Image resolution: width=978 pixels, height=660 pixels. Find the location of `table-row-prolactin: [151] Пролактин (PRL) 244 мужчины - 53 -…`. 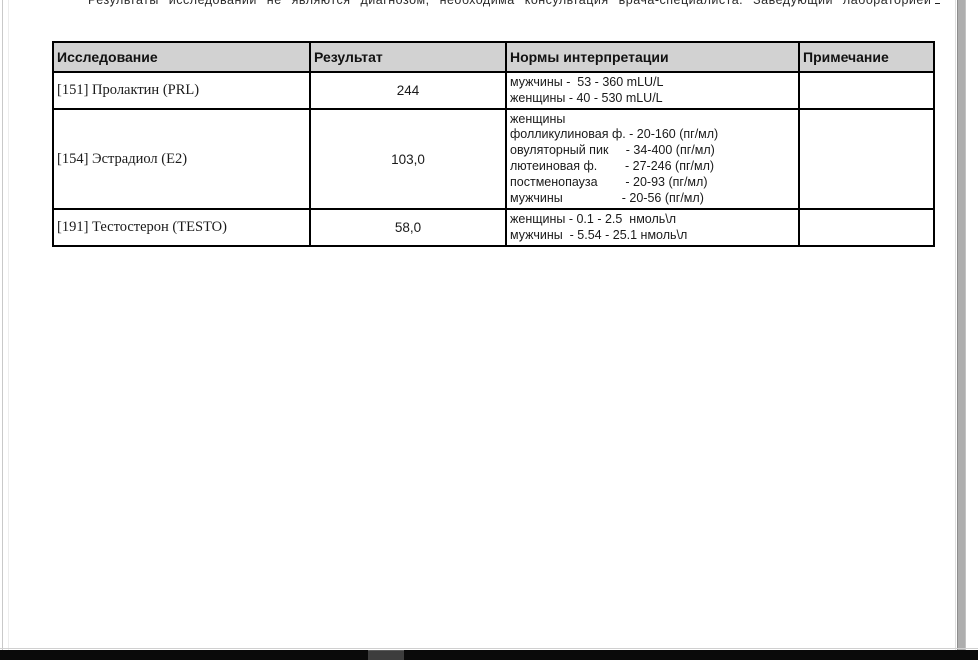

table-row-prolactin: [151] Пролактин (PRL) 244 мужчины - 53 -… is located at coordinates (493, 90).